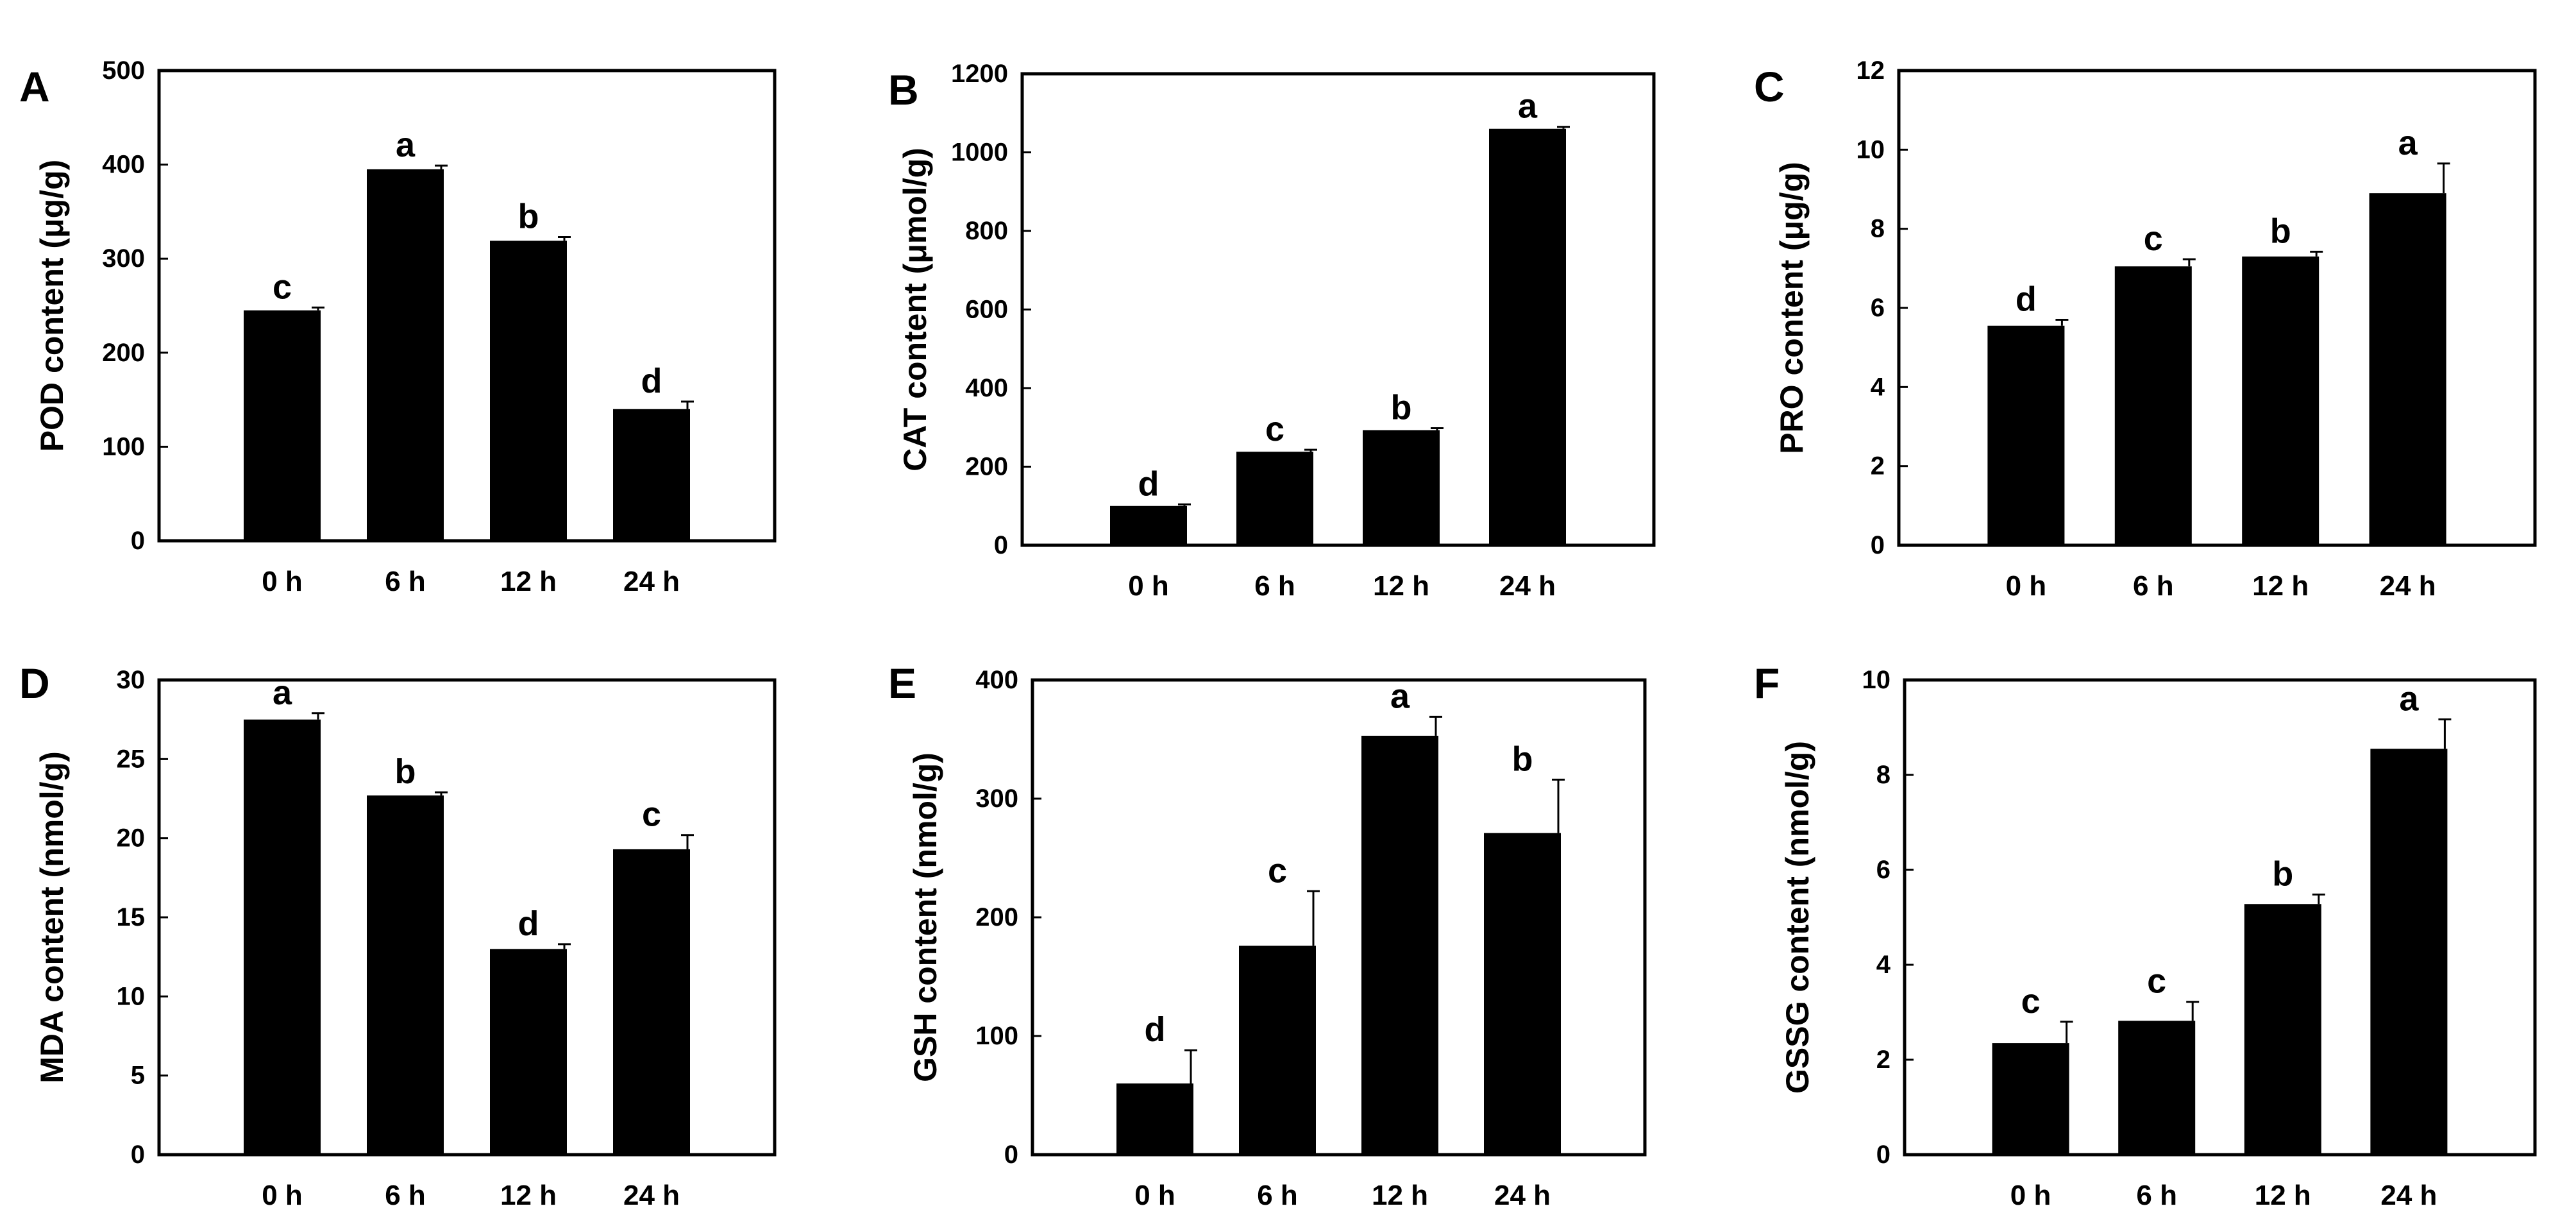 This screenshot has width=2576, height=1231. What do you see at coordinates (902, 683) in the screenshot?
I see `panel-letter-e: E` at bounding box center [902, 683].